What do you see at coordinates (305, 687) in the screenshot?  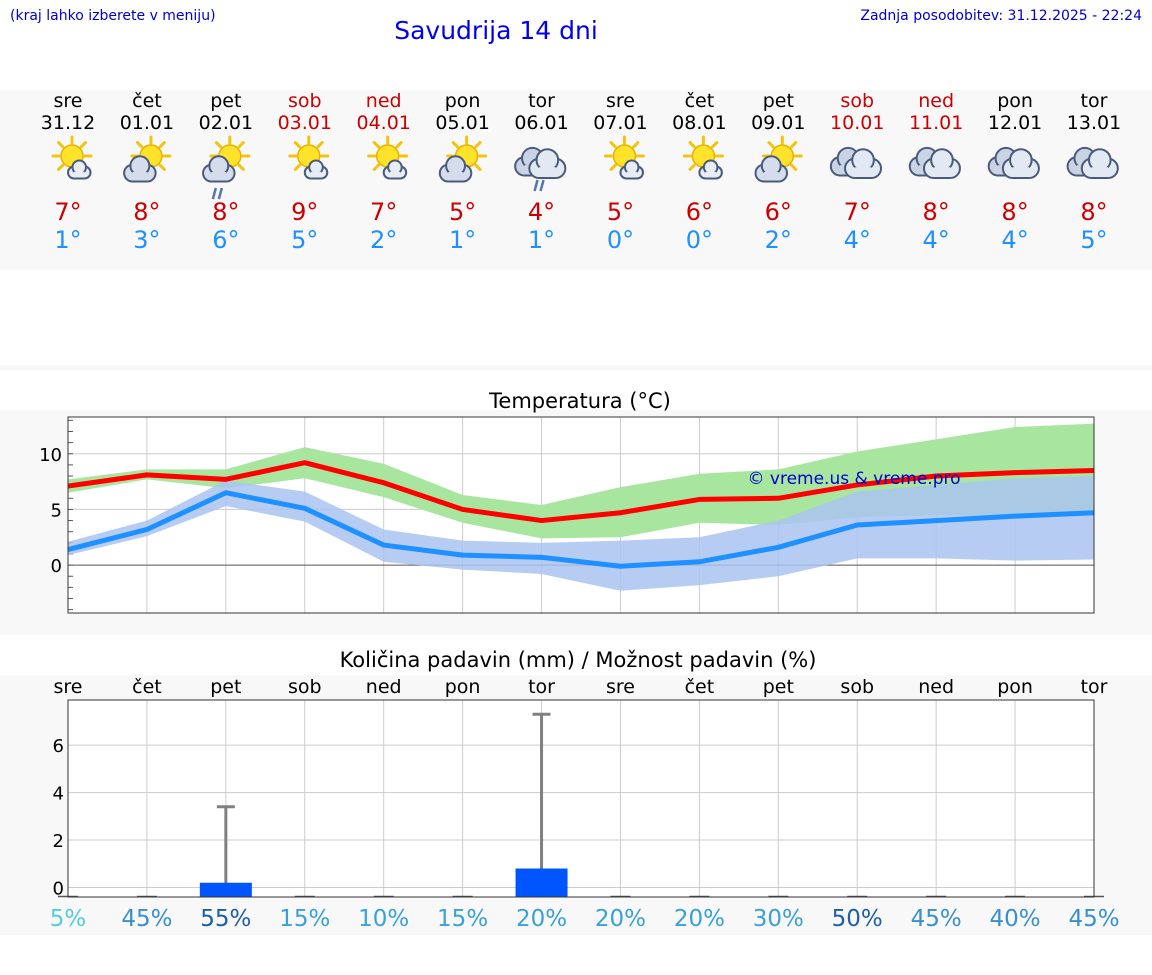 I see `precip-day-label: sob` at bounding box center [305, 687].